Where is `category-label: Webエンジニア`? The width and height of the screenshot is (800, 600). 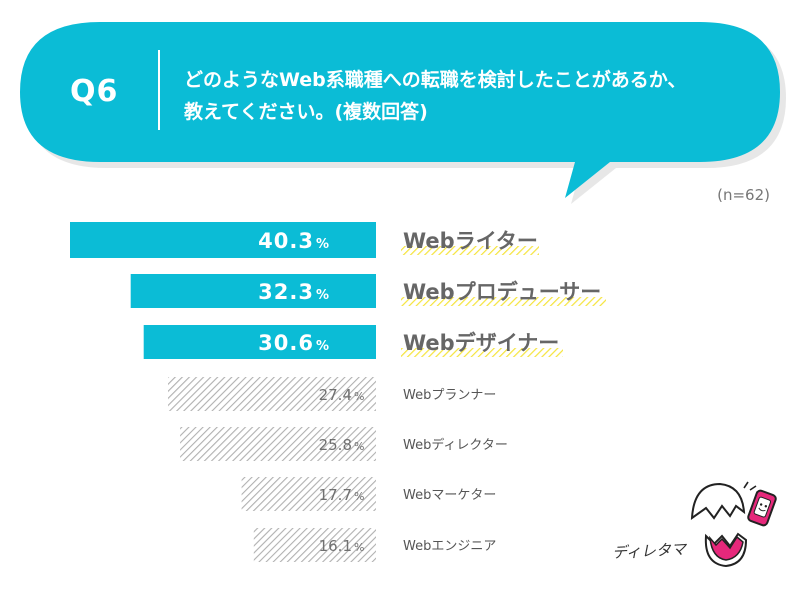 category-label: Webエンジニア is located at coordinates (449, 546).